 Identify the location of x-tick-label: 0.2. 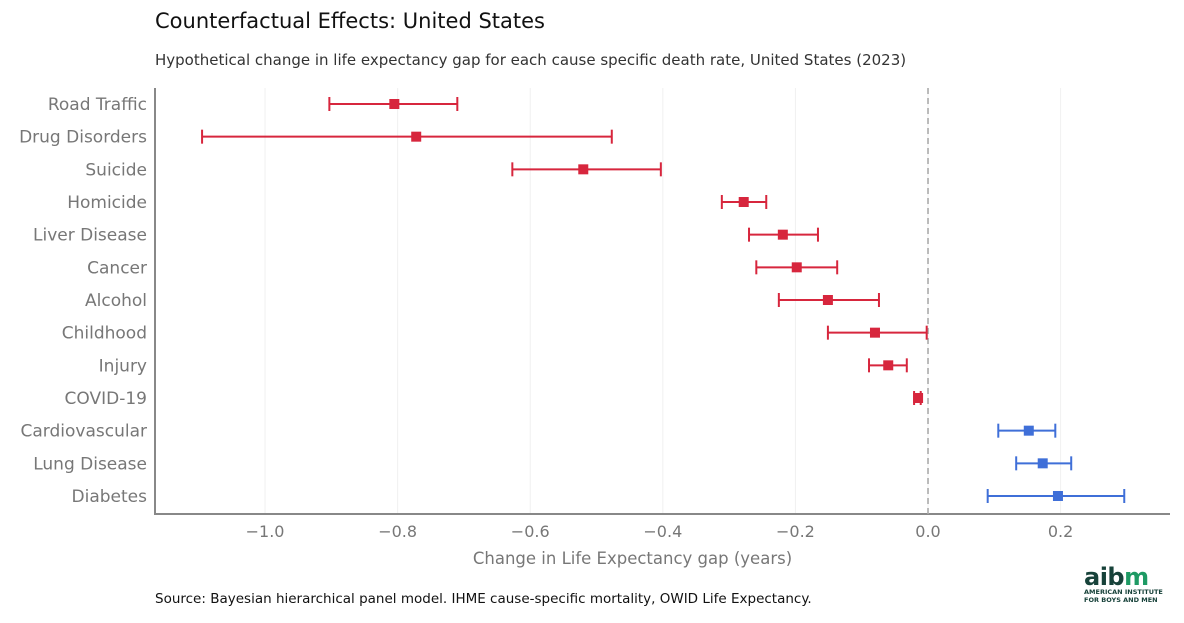
(1060, 531).